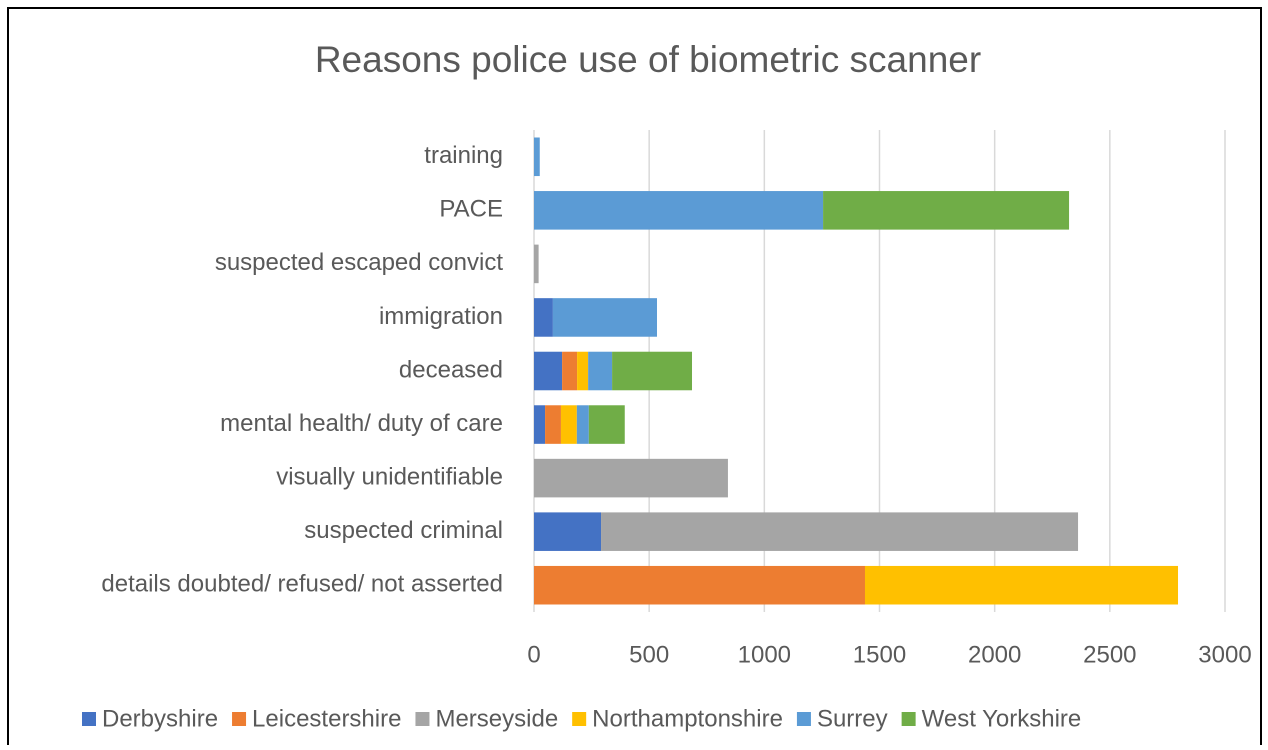  Describe the element at coordinates (879, 654) in the screenshot. I see `x-tick-label: 1500` at that location.